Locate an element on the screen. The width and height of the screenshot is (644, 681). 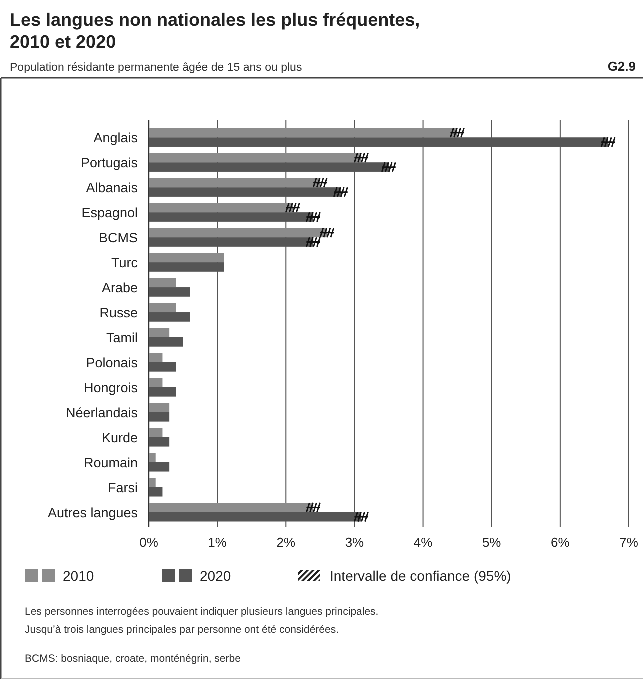
legend-label: 2020 is located at coordinates (216, 576).